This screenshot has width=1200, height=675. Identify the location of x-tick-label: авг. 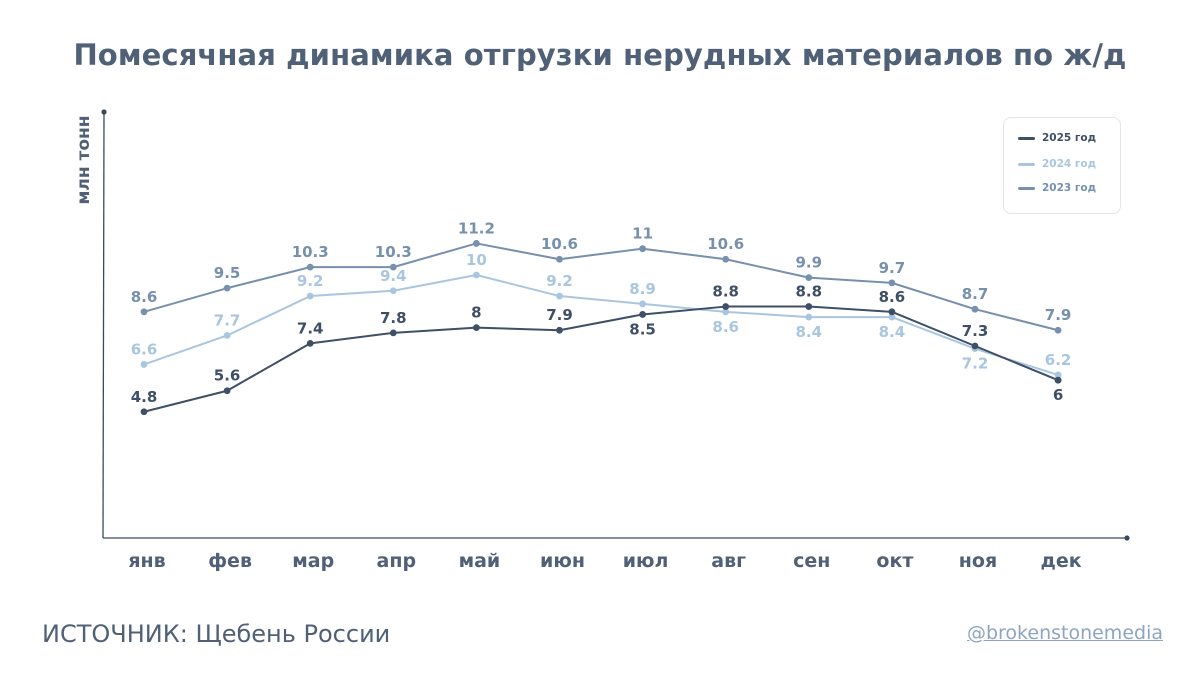
(728, 561).